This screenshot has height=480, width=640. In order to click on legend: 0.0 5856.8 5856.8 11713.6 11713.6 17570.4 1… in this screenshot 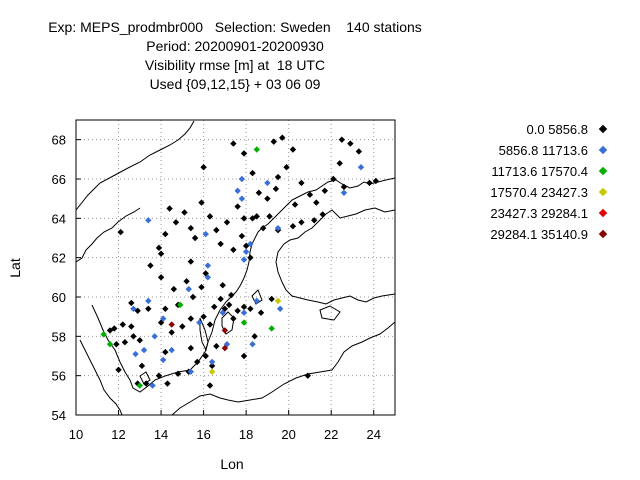, I will do `click(520, 184)`.